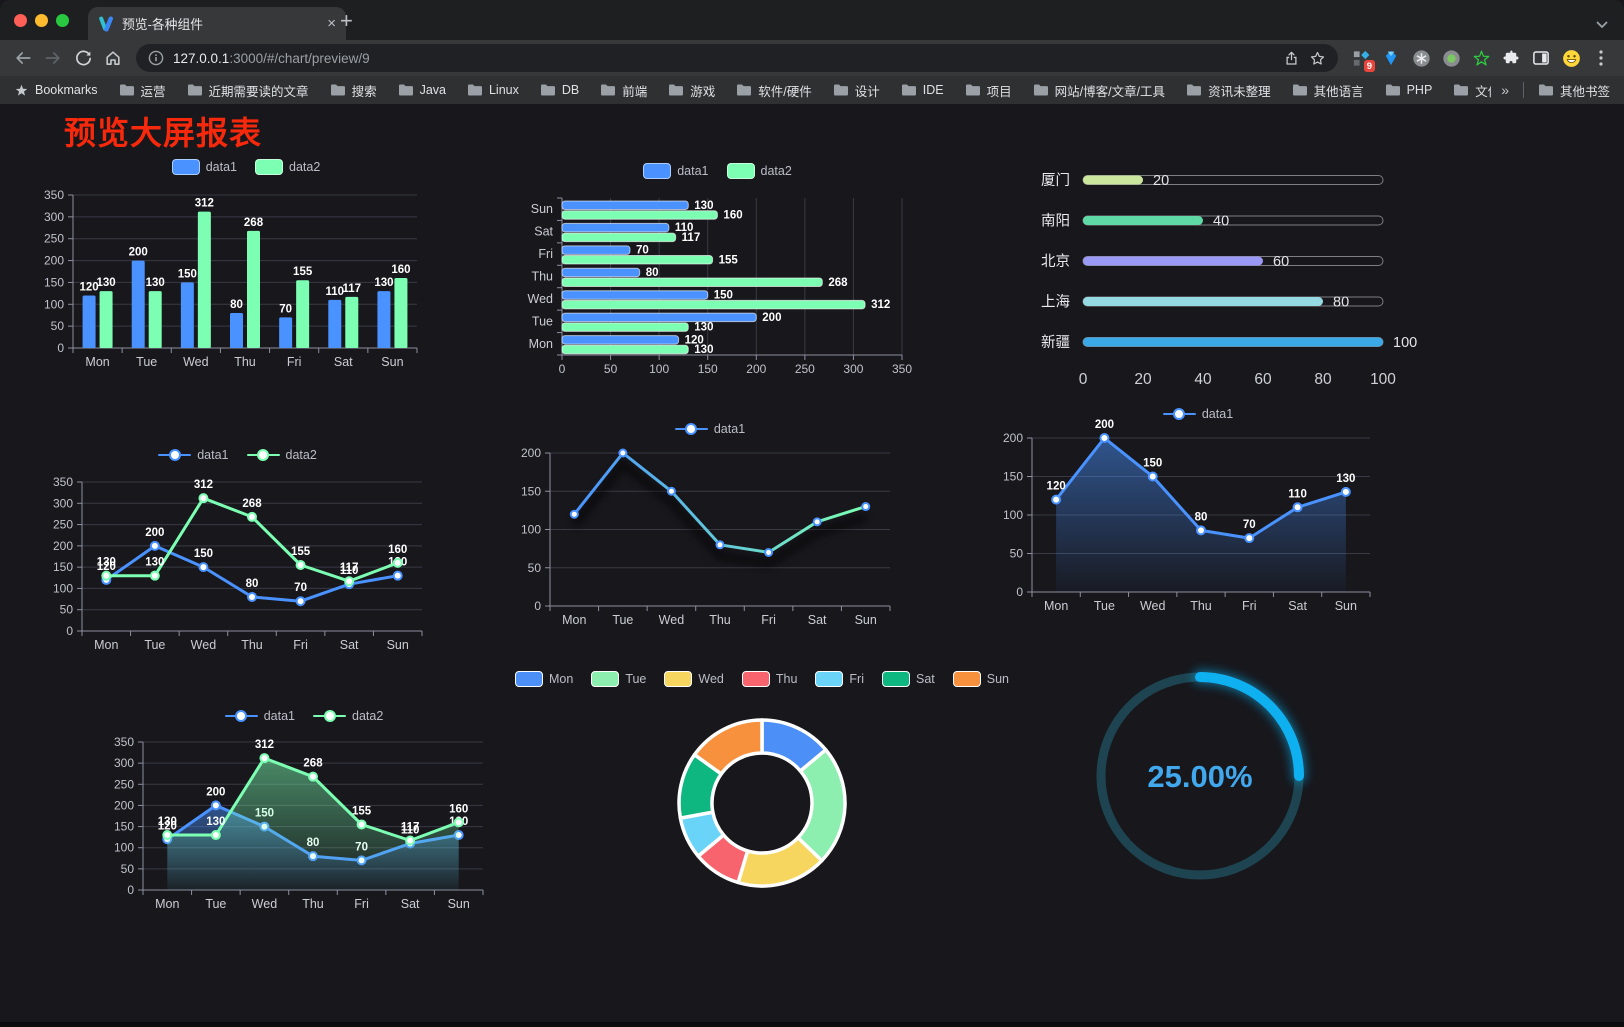  I want to click on legend-label: data2, so click(368, 715).